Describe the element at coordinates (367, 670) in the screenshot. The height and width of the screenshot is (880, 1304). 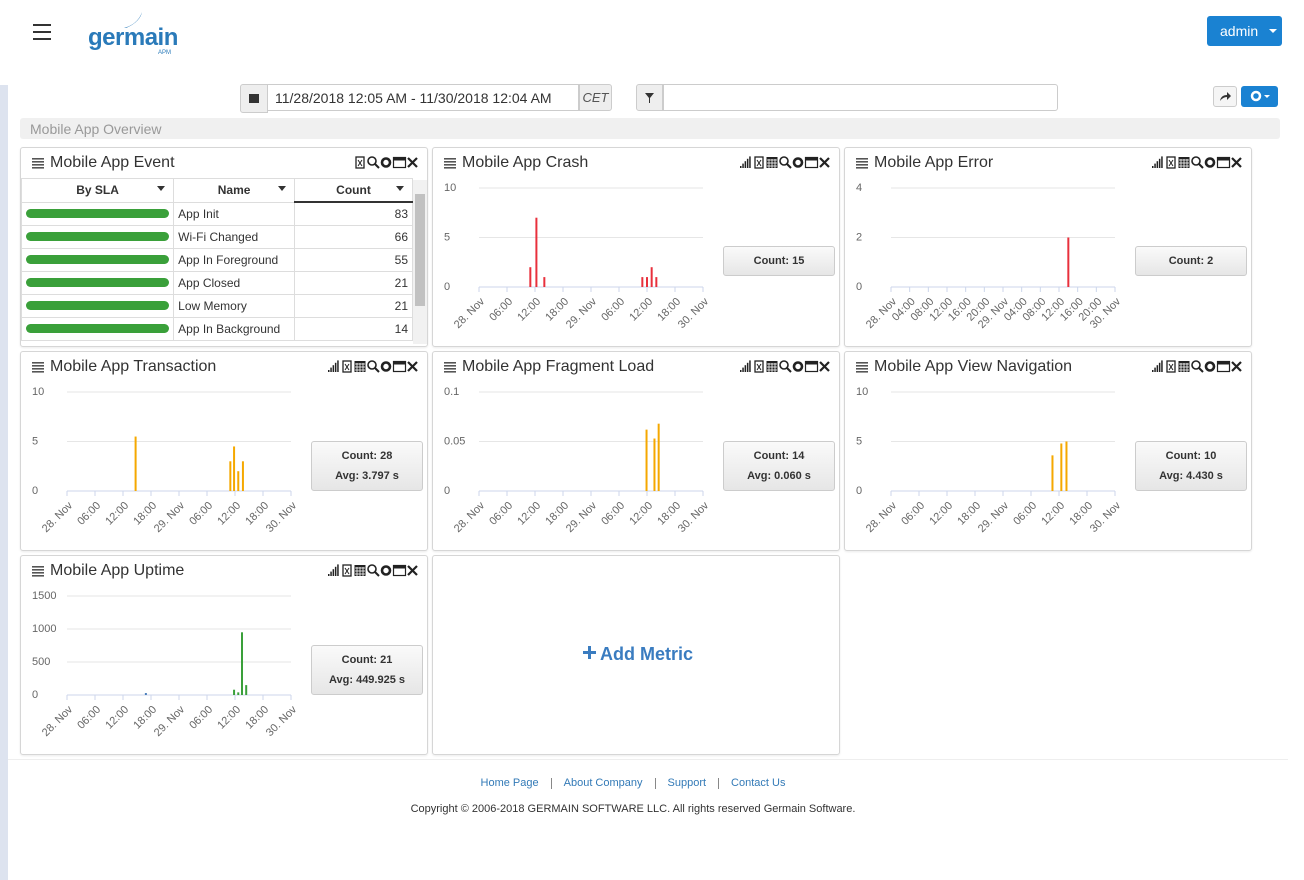
I see `summary-button: Count: 21 Avg: 449.925 s` at that location.